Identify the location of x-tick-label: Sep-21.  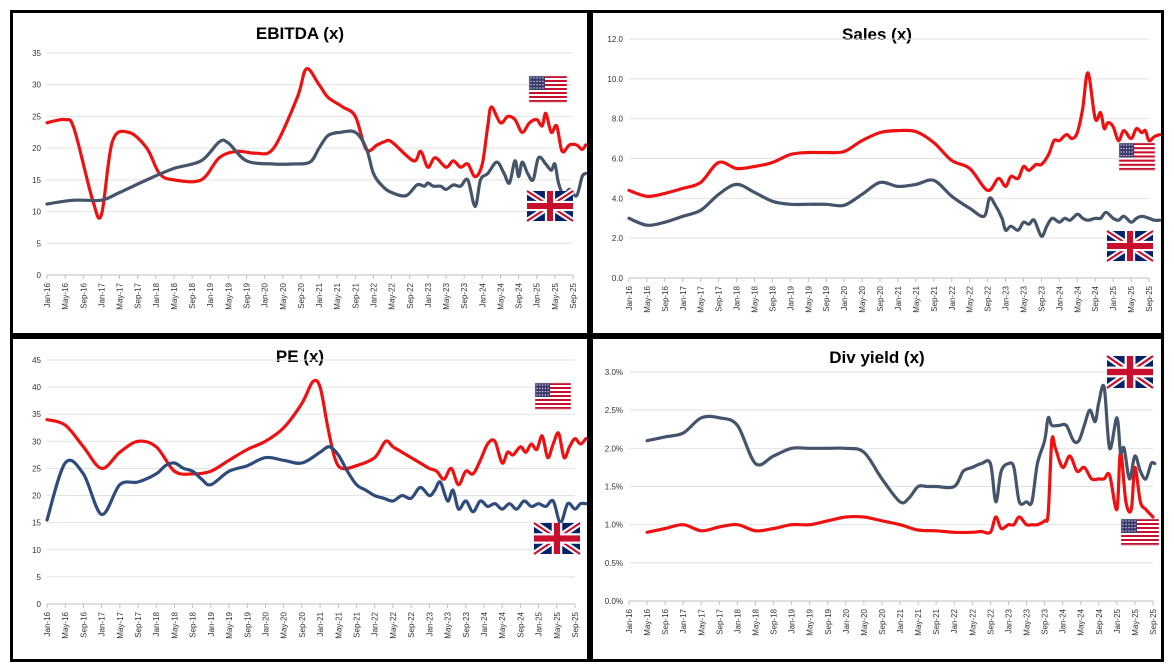
(357, 624).